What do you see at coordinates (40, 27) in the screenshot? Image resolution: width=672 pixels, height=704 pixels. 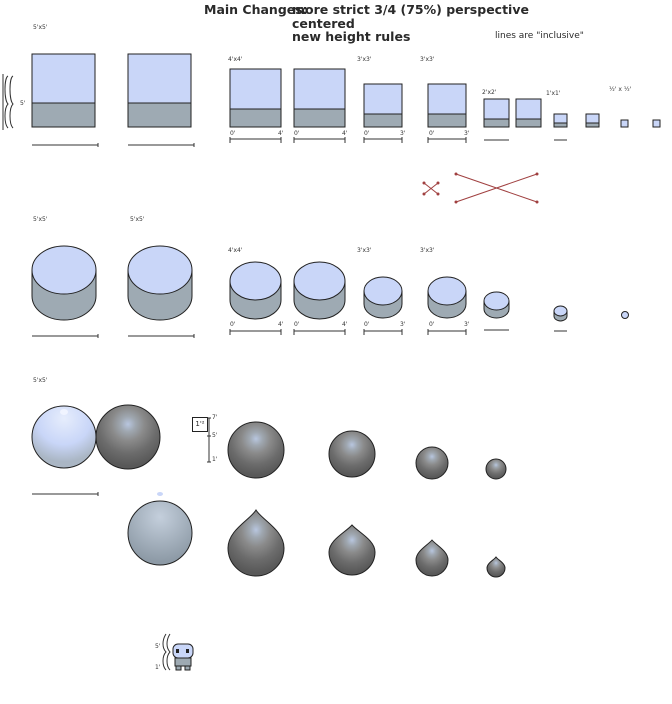 I see `label-5x5-a: 5'x5'` at bounding box center [40, 27].